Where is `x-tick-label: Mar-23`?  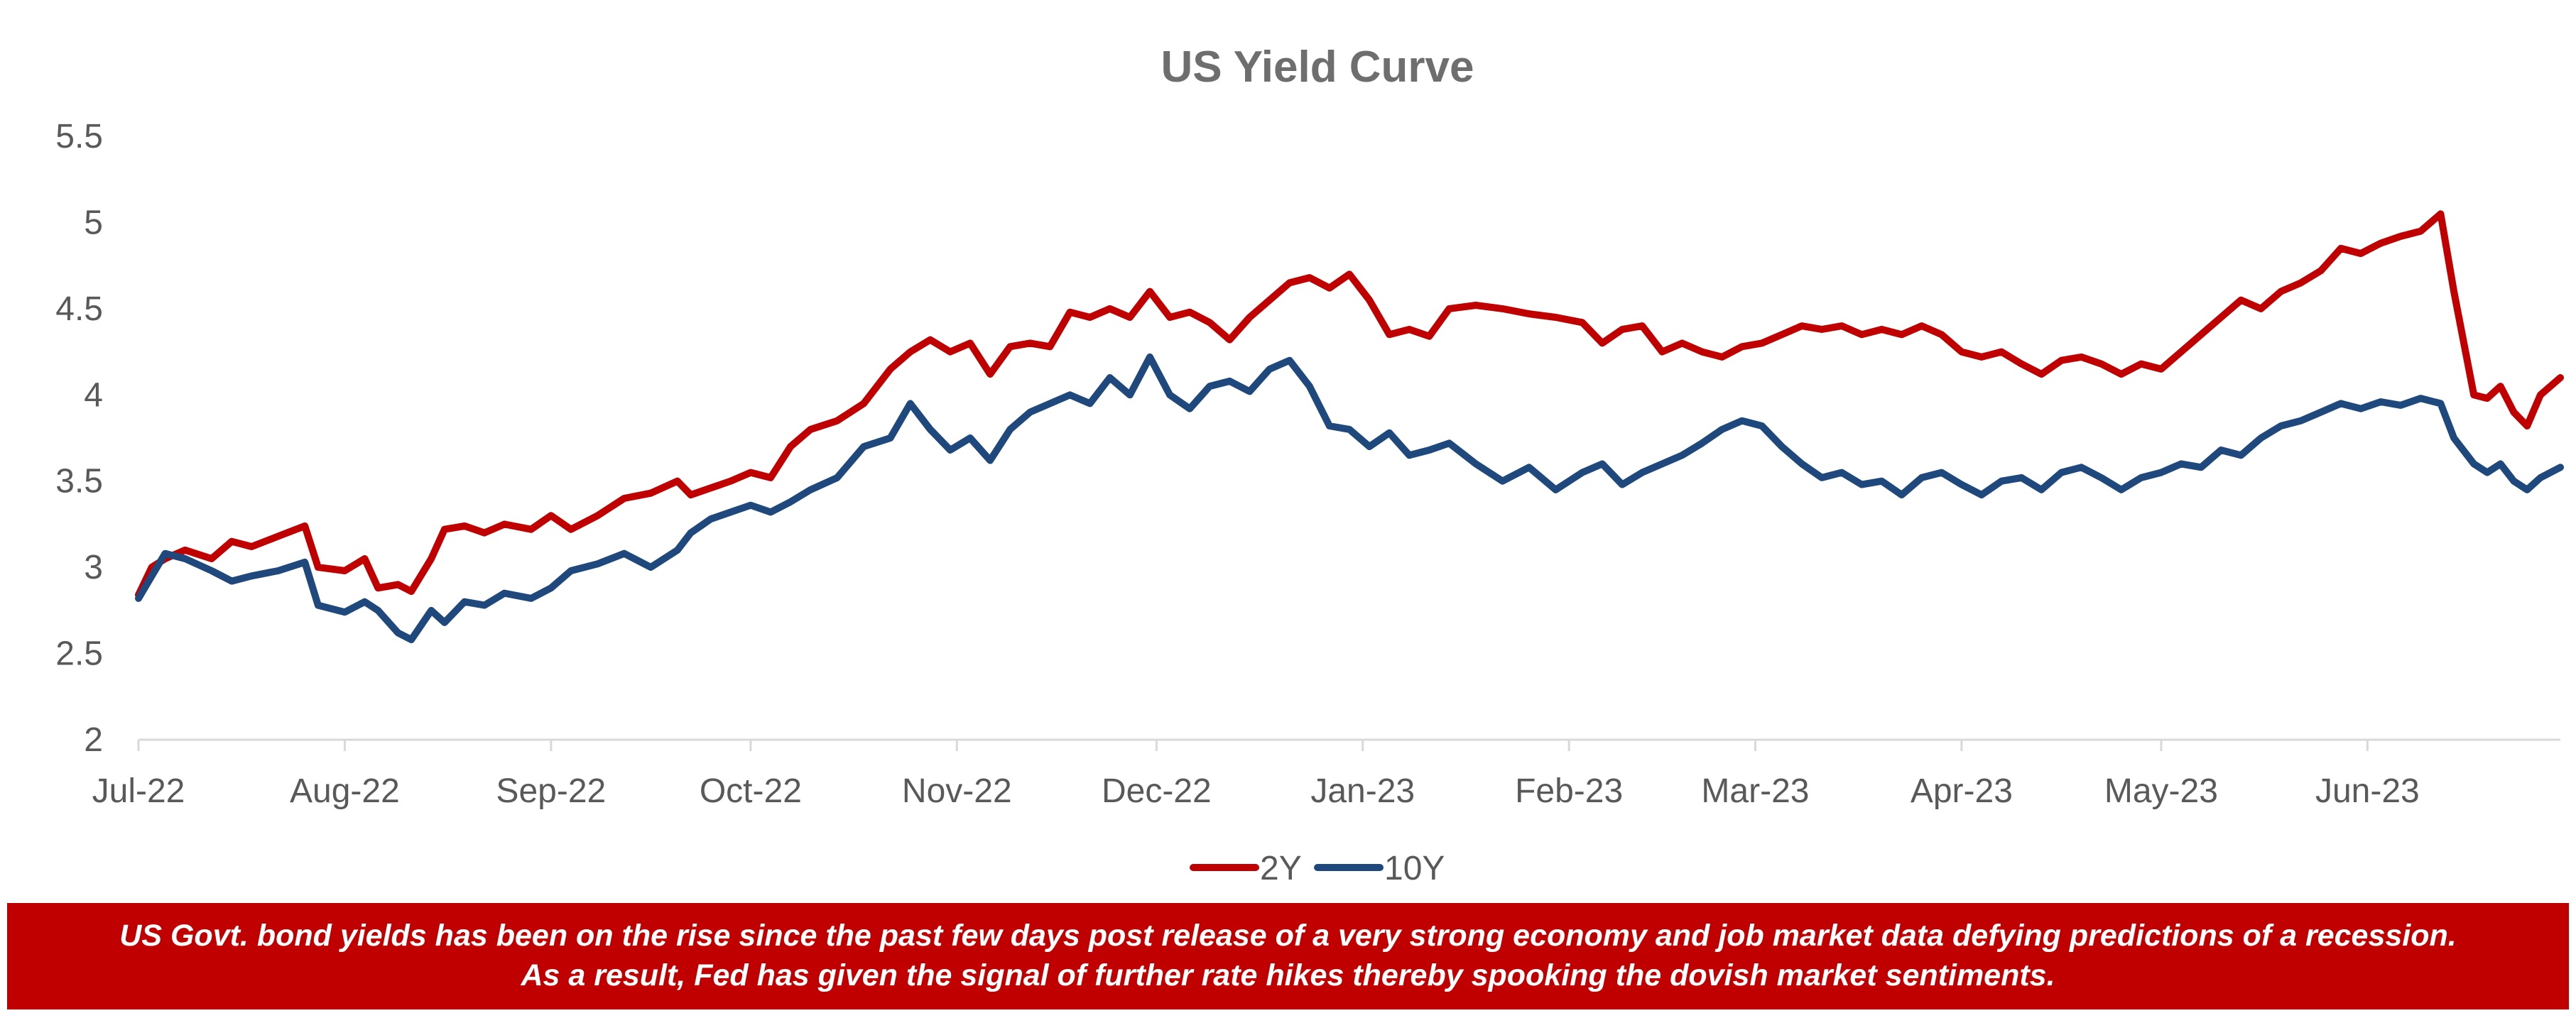 x-tick-label: Mar-23 is located at coordinates (1755, 791).